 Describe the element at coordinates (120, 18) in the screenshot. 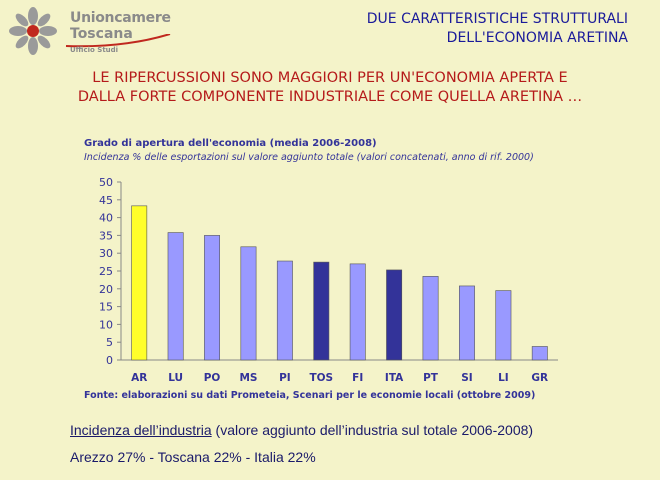

I see `logo-line-1: Unioncamere` at that location.